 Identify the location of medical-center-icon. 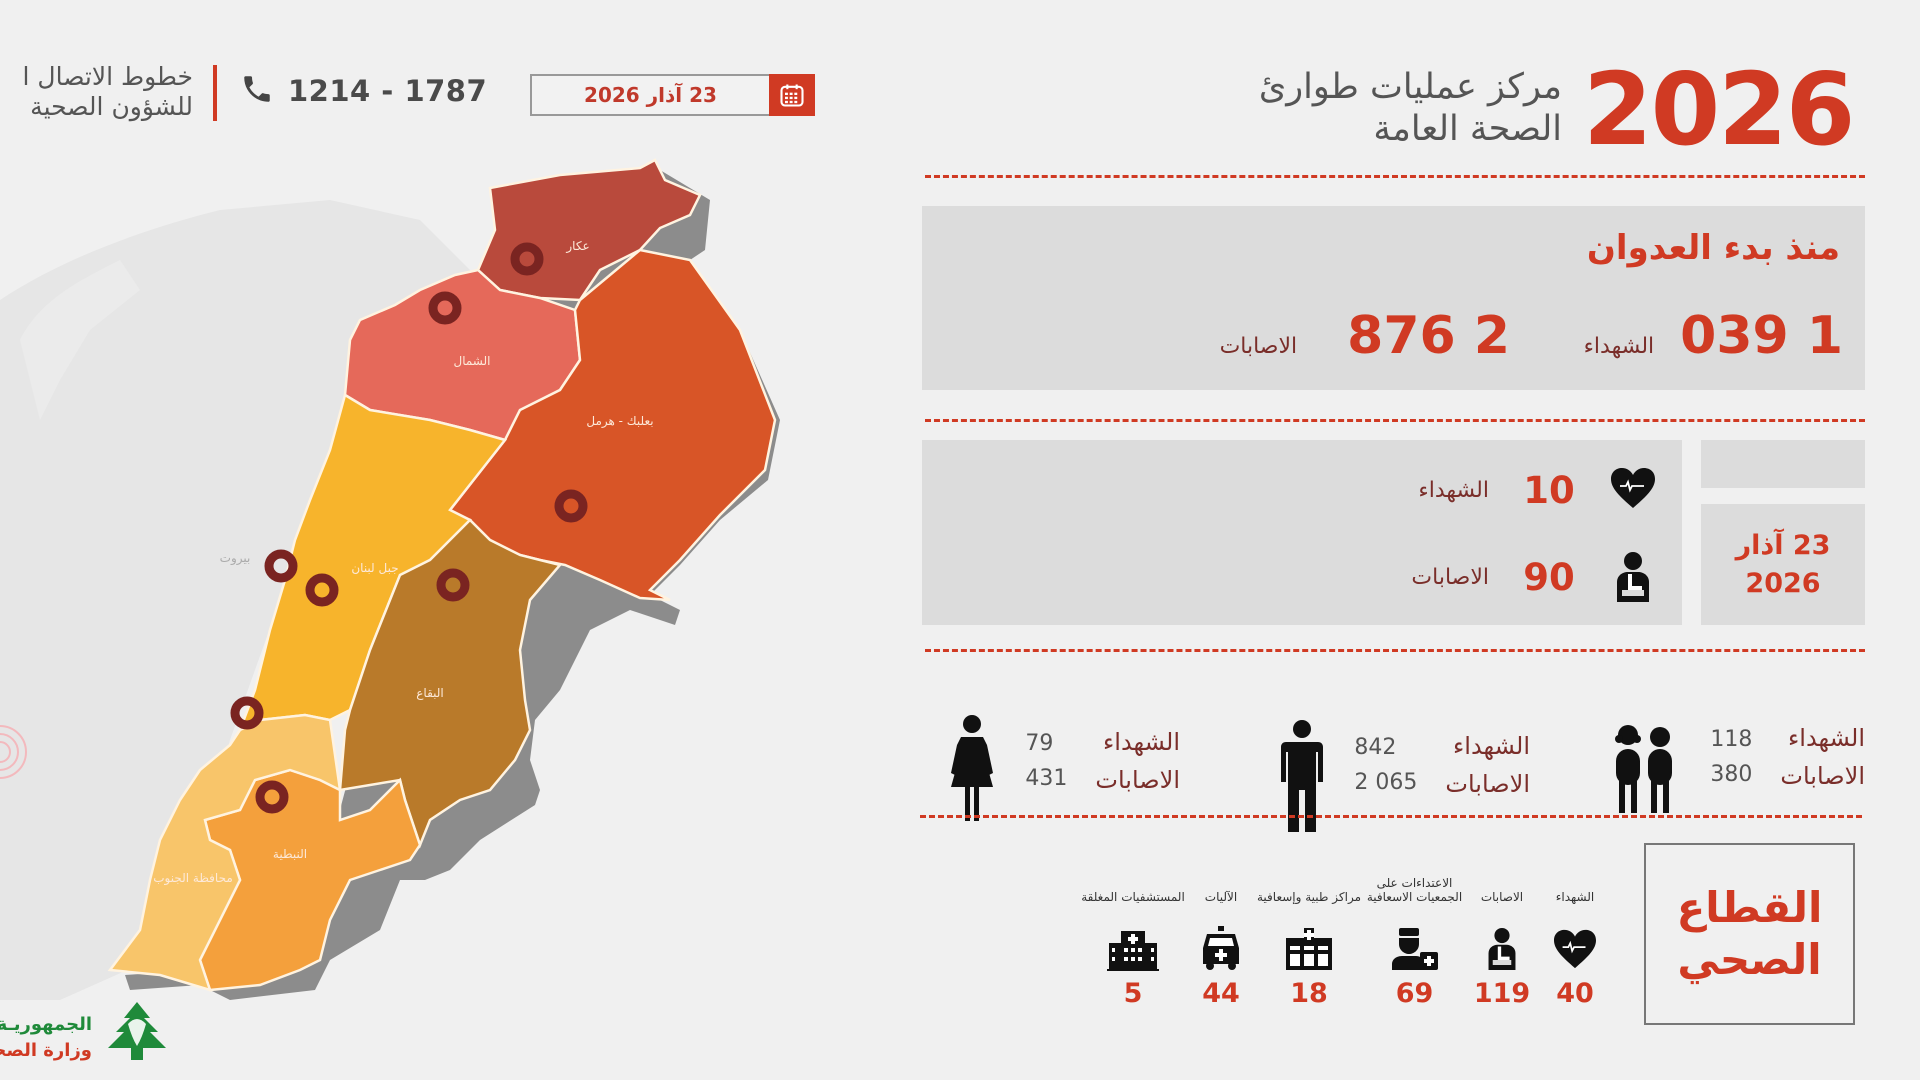
(1309, 949).